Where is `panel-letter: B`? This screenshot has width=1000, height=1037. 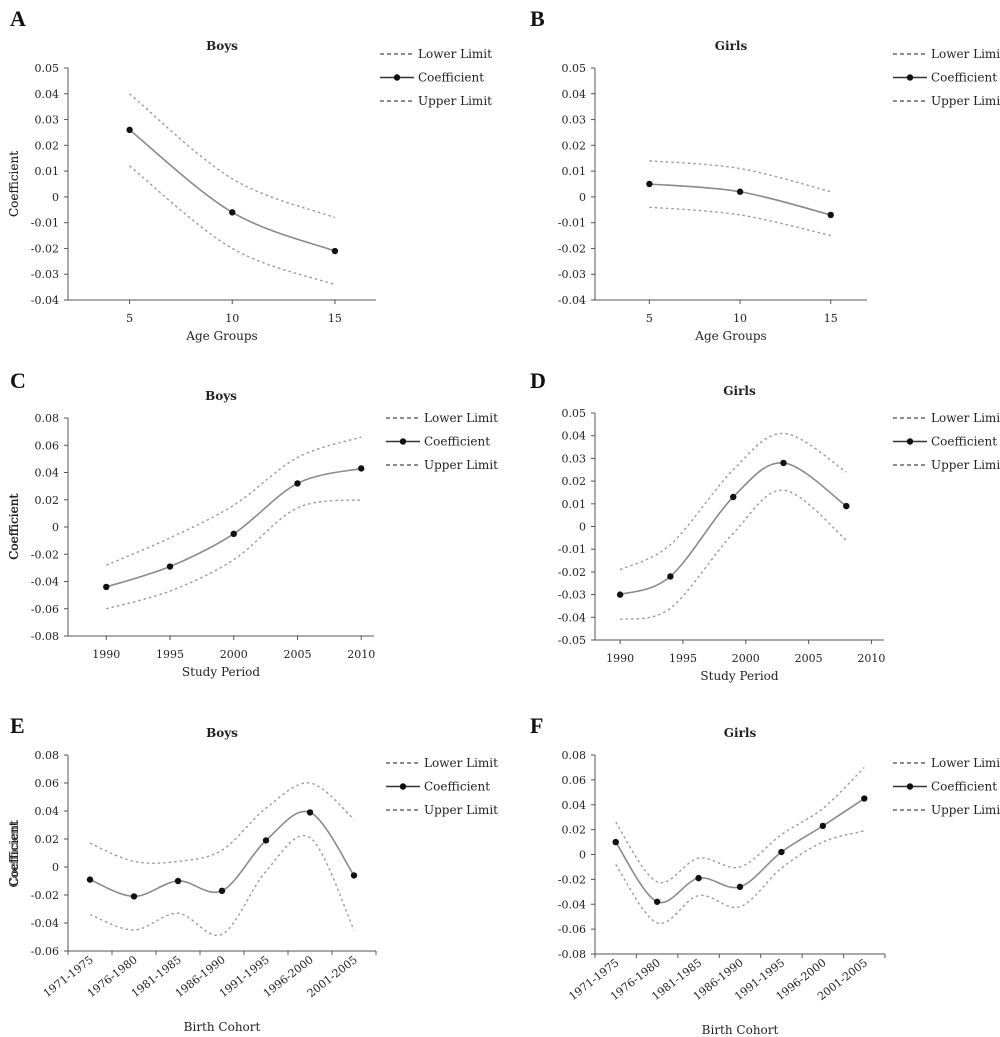
panel-letter: B is located at coordinates (537, 18).